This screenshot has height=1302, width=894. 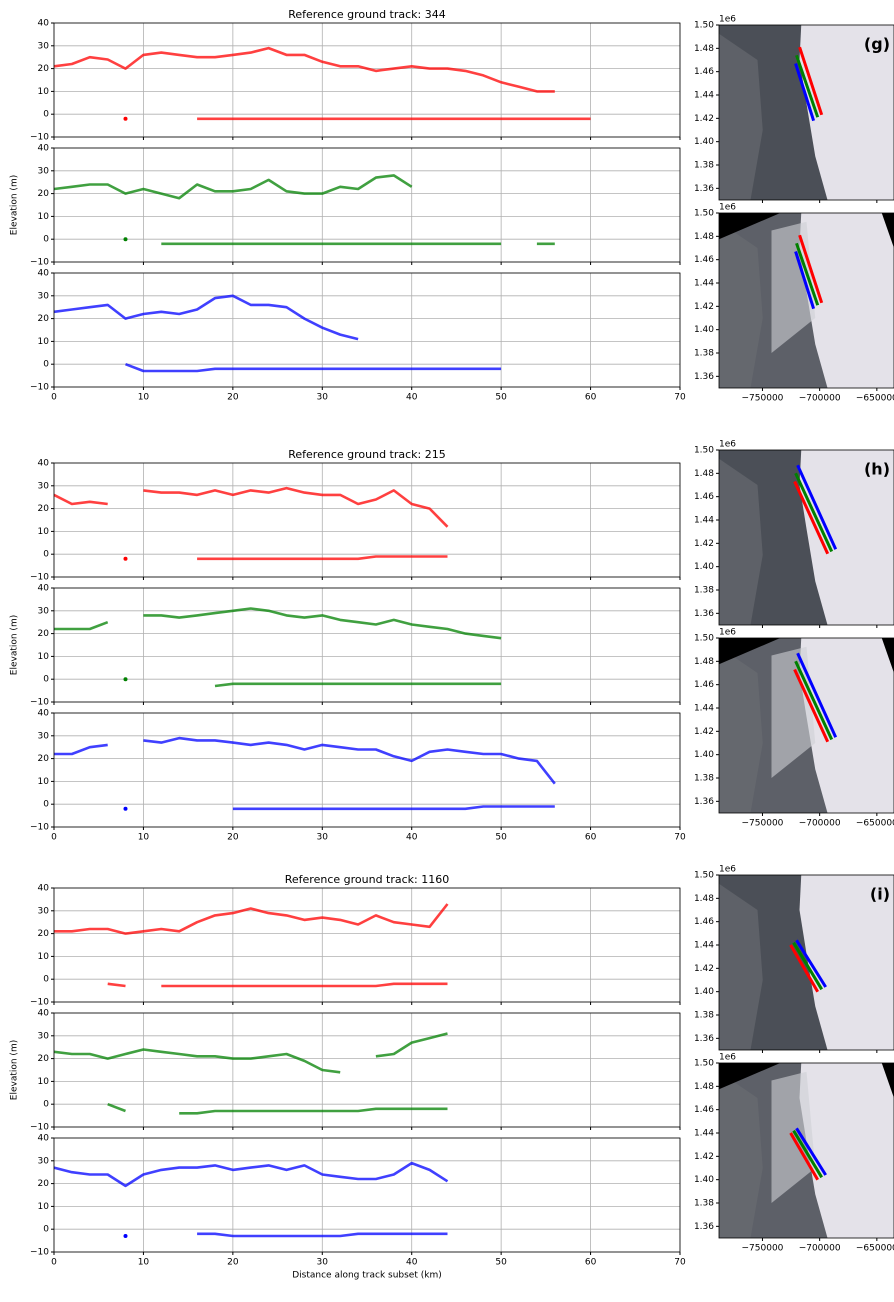 I want to click on x-tick-label: 50, so click(x=501, y=398).